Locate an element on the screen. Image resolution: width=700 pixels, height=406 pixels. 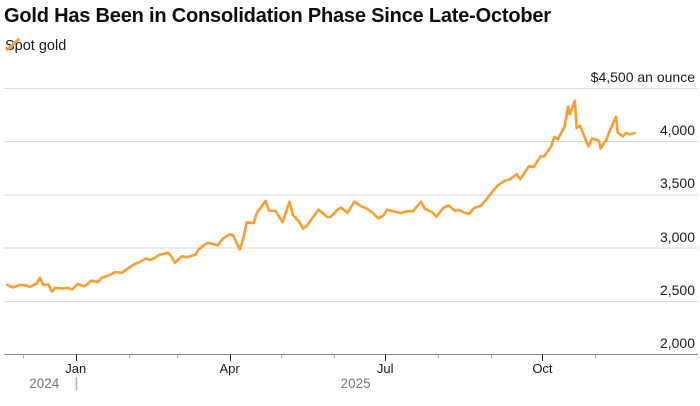
x-axis-tick-label: Oct is located at coordinates (542, 368).